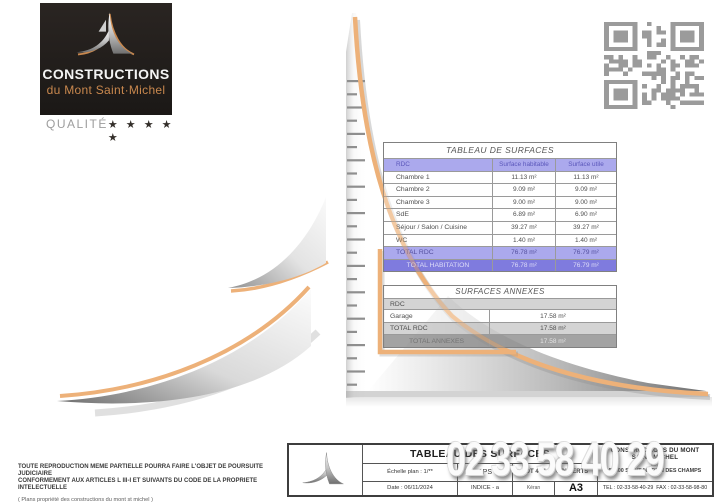  Describe the element at coordinates (655, 457) in the screenshot. I see `company-name: SAINT MICHEL` at that location.